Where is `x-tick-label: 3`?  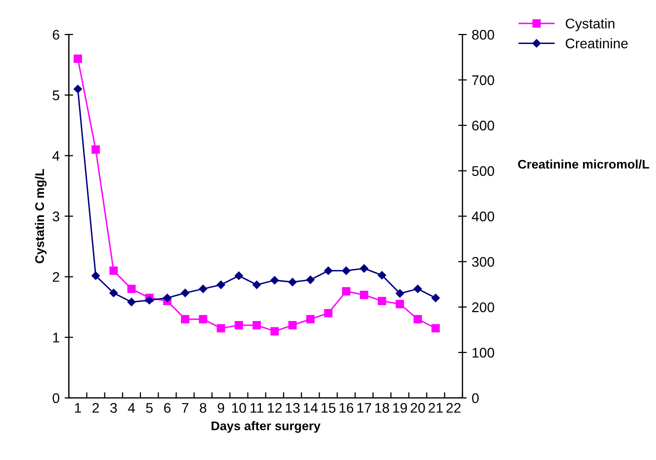 x-tick-label: 3 is located at coordinates (113, 407).